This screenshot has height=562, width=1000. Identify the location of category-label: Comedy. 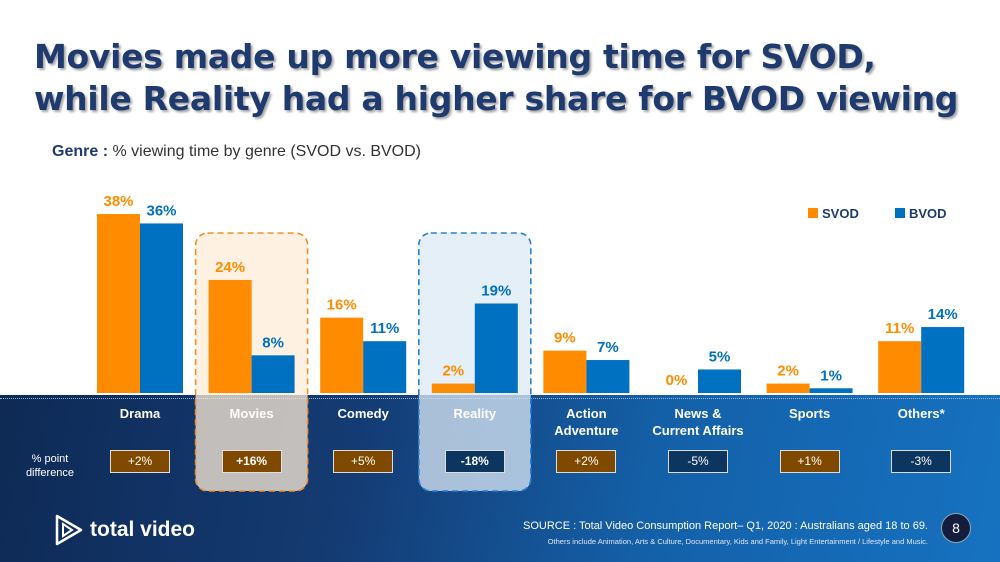
(363, 413).